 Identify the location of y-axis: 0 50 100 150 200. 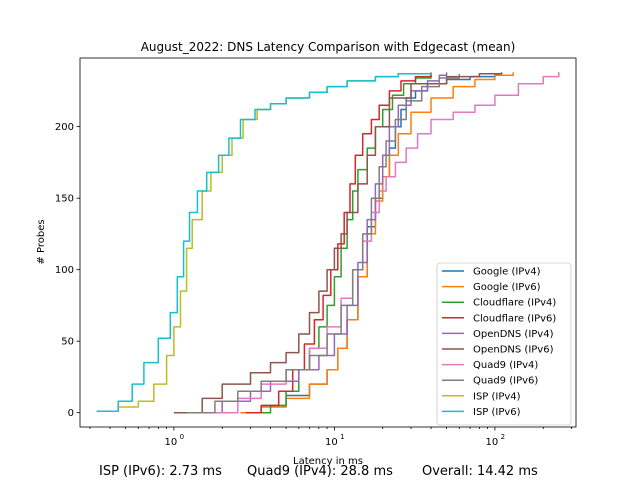
(67, 270).